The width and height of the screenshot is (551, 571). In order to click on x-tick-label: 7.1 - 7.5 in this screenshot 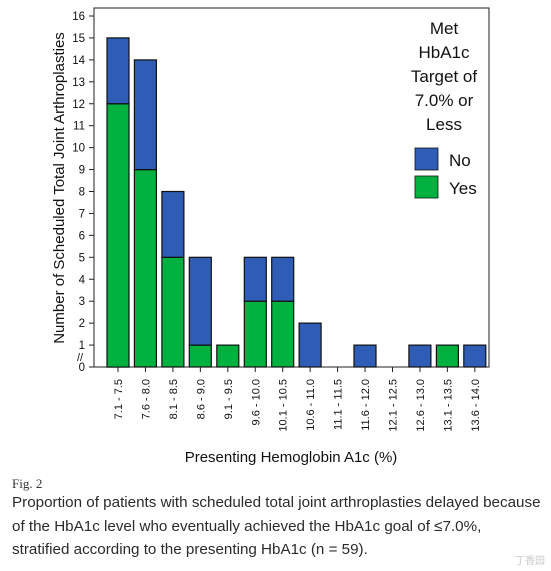, I will do `click(119, 399)`.